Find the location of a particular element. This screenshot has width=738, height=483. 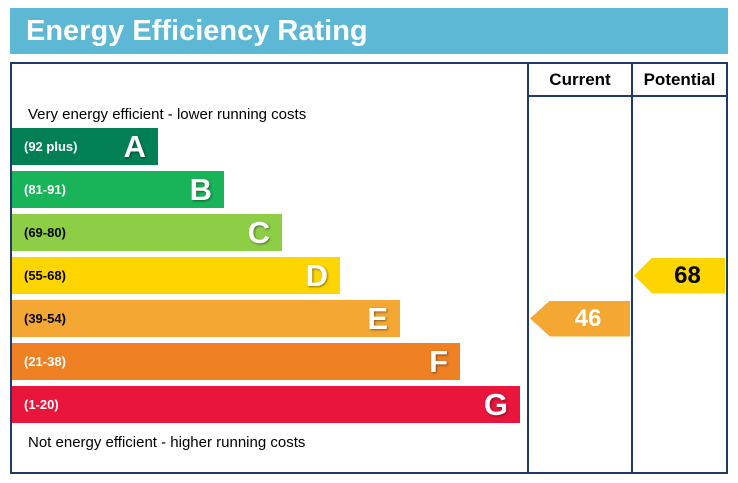

band-cell-a: (92 plus) A is located at coordinates (269, 146).